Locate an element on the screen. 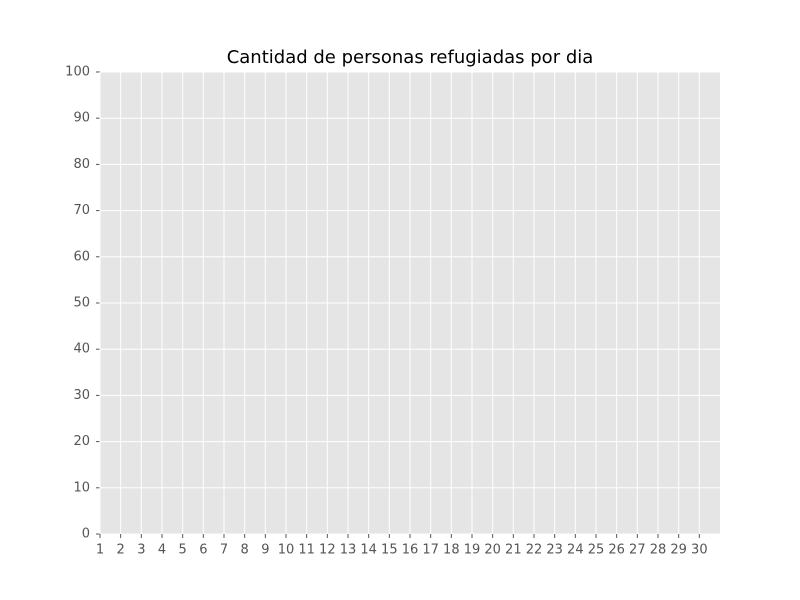 Image resolution: width=800 pixels, height=600 pixels. x-tick-label: 14 is located at coordinates (368, 550).